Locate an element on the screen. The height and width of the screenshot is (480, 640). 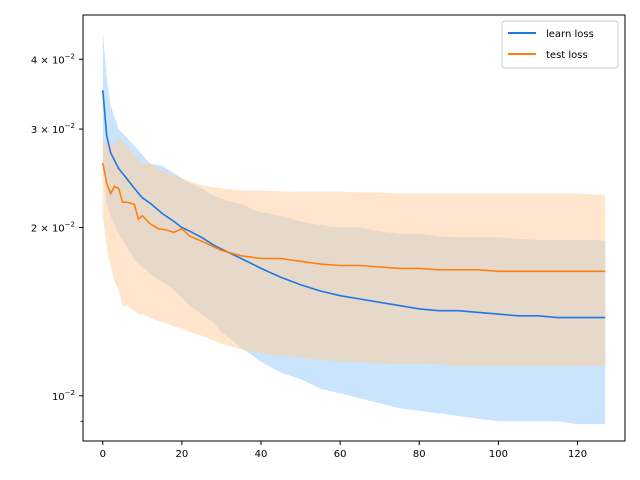
y-tick-label: 10−2 is located at coordinates (63, 396).